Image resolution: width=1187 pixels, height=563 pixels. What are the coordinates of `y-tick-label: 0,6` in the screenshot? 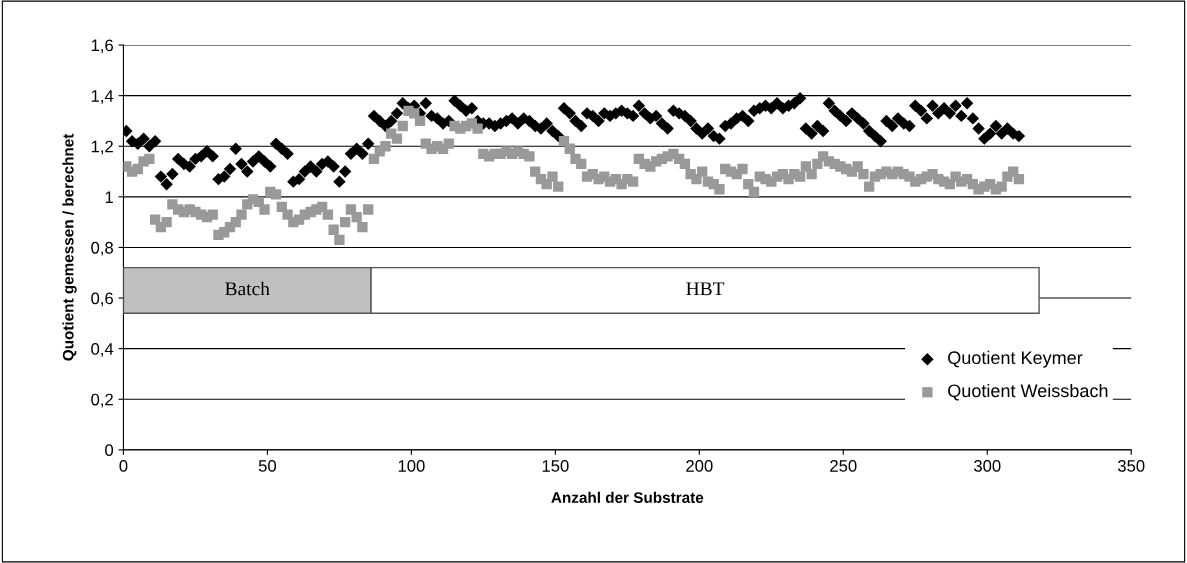 It's located at (102, 299).